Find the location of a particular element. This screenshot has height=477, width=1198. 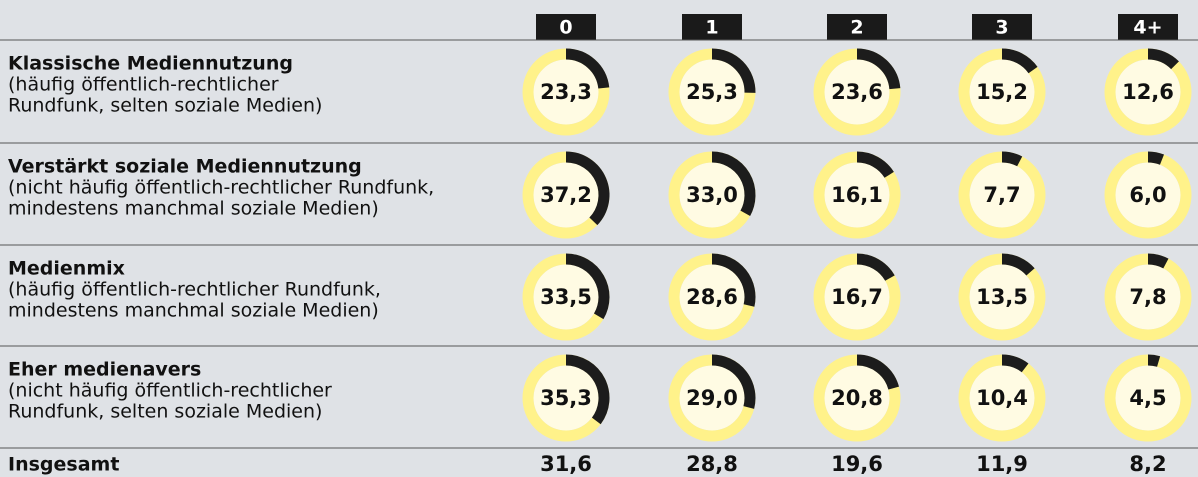

column-header: 1 is located at coordinates (711, 28).